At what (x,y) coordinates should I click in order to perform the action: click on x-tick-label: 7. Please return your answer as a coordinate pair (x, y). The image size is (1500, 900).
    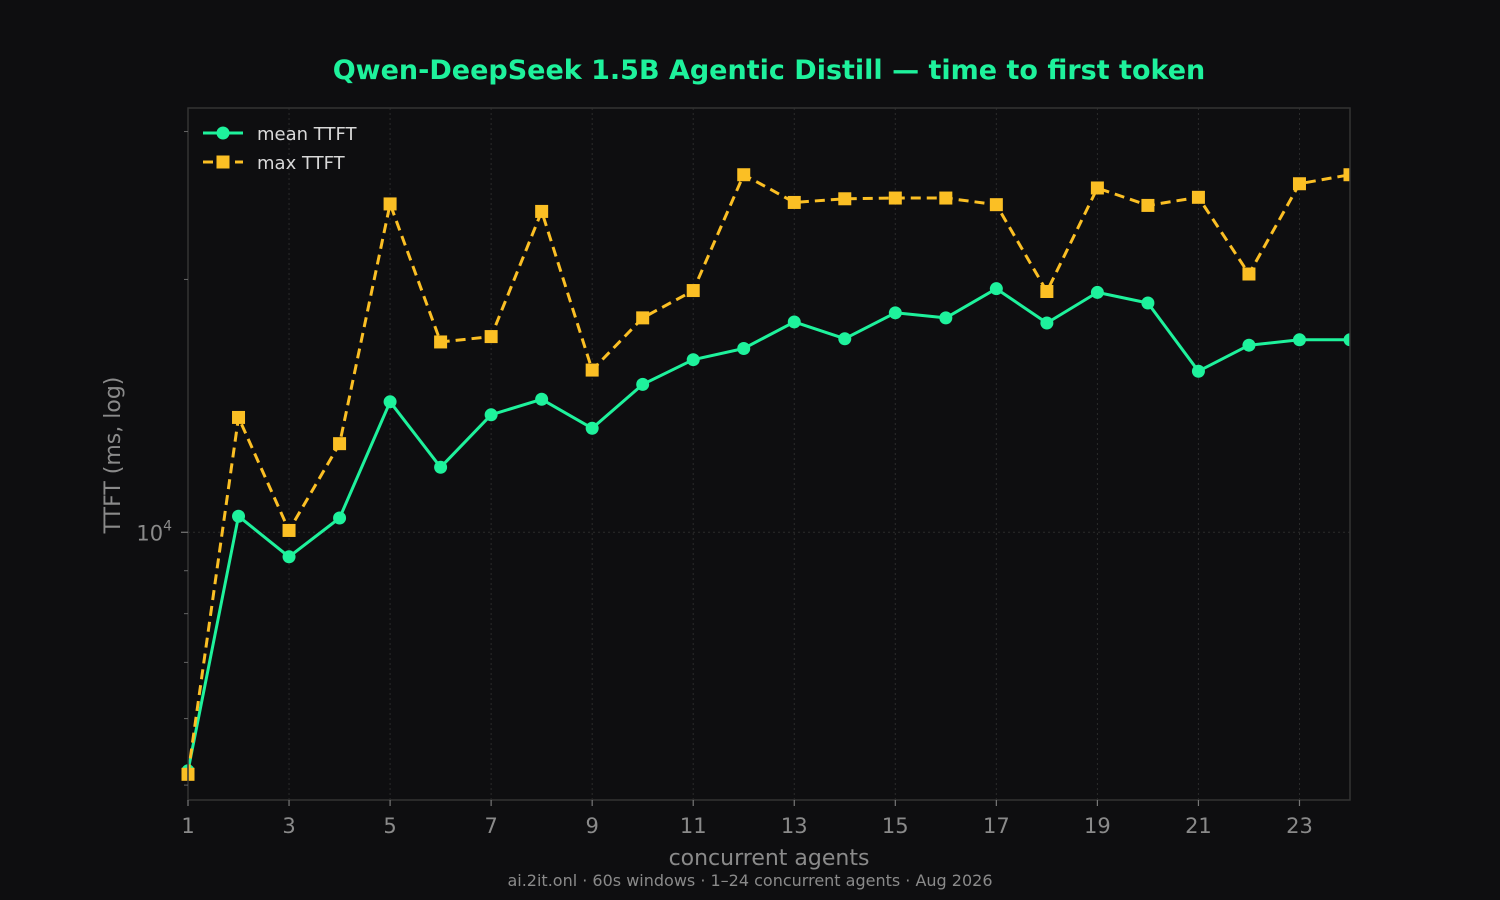
    Looking at the image, I should click on (490, 826).